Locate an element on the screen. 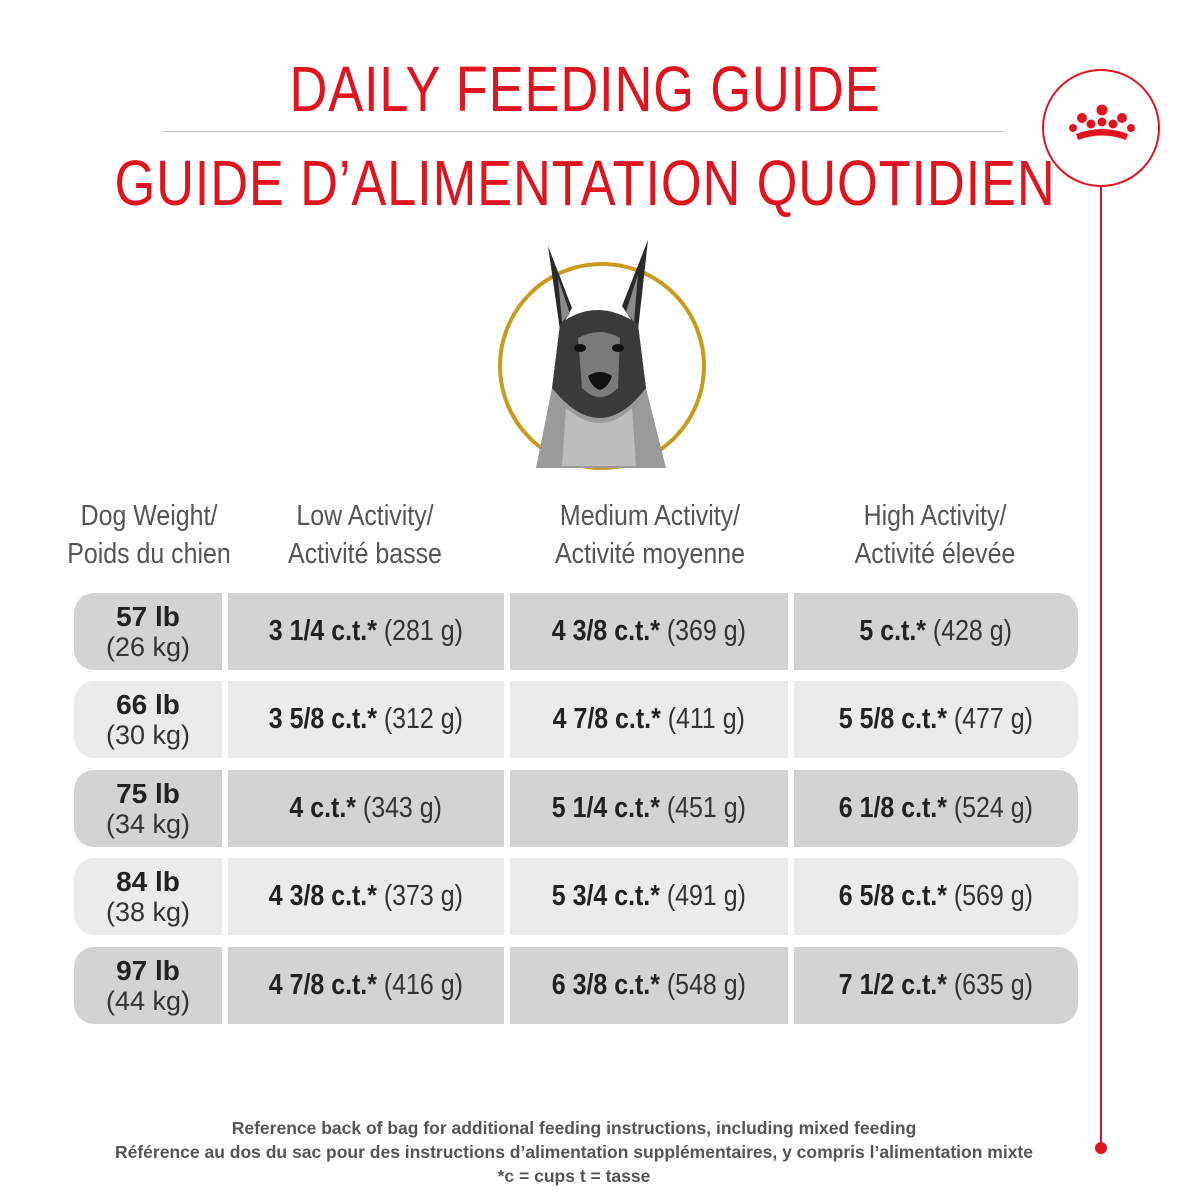  low-activity-cell: 4 7/8 c.t.* (416 g) is located at coordinates (366, 985).